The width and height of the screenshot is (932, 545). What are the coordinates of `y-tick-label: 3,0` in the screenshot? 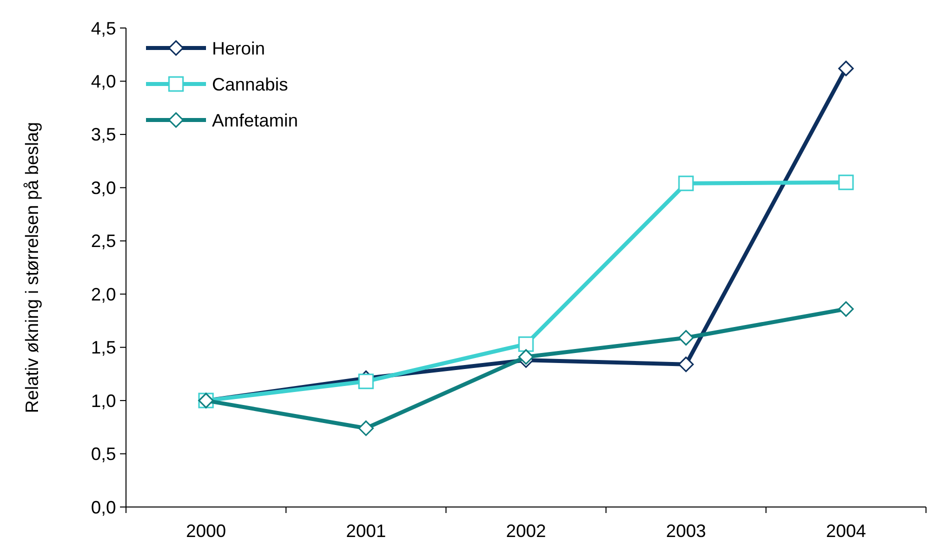 It's located at (103, 188).